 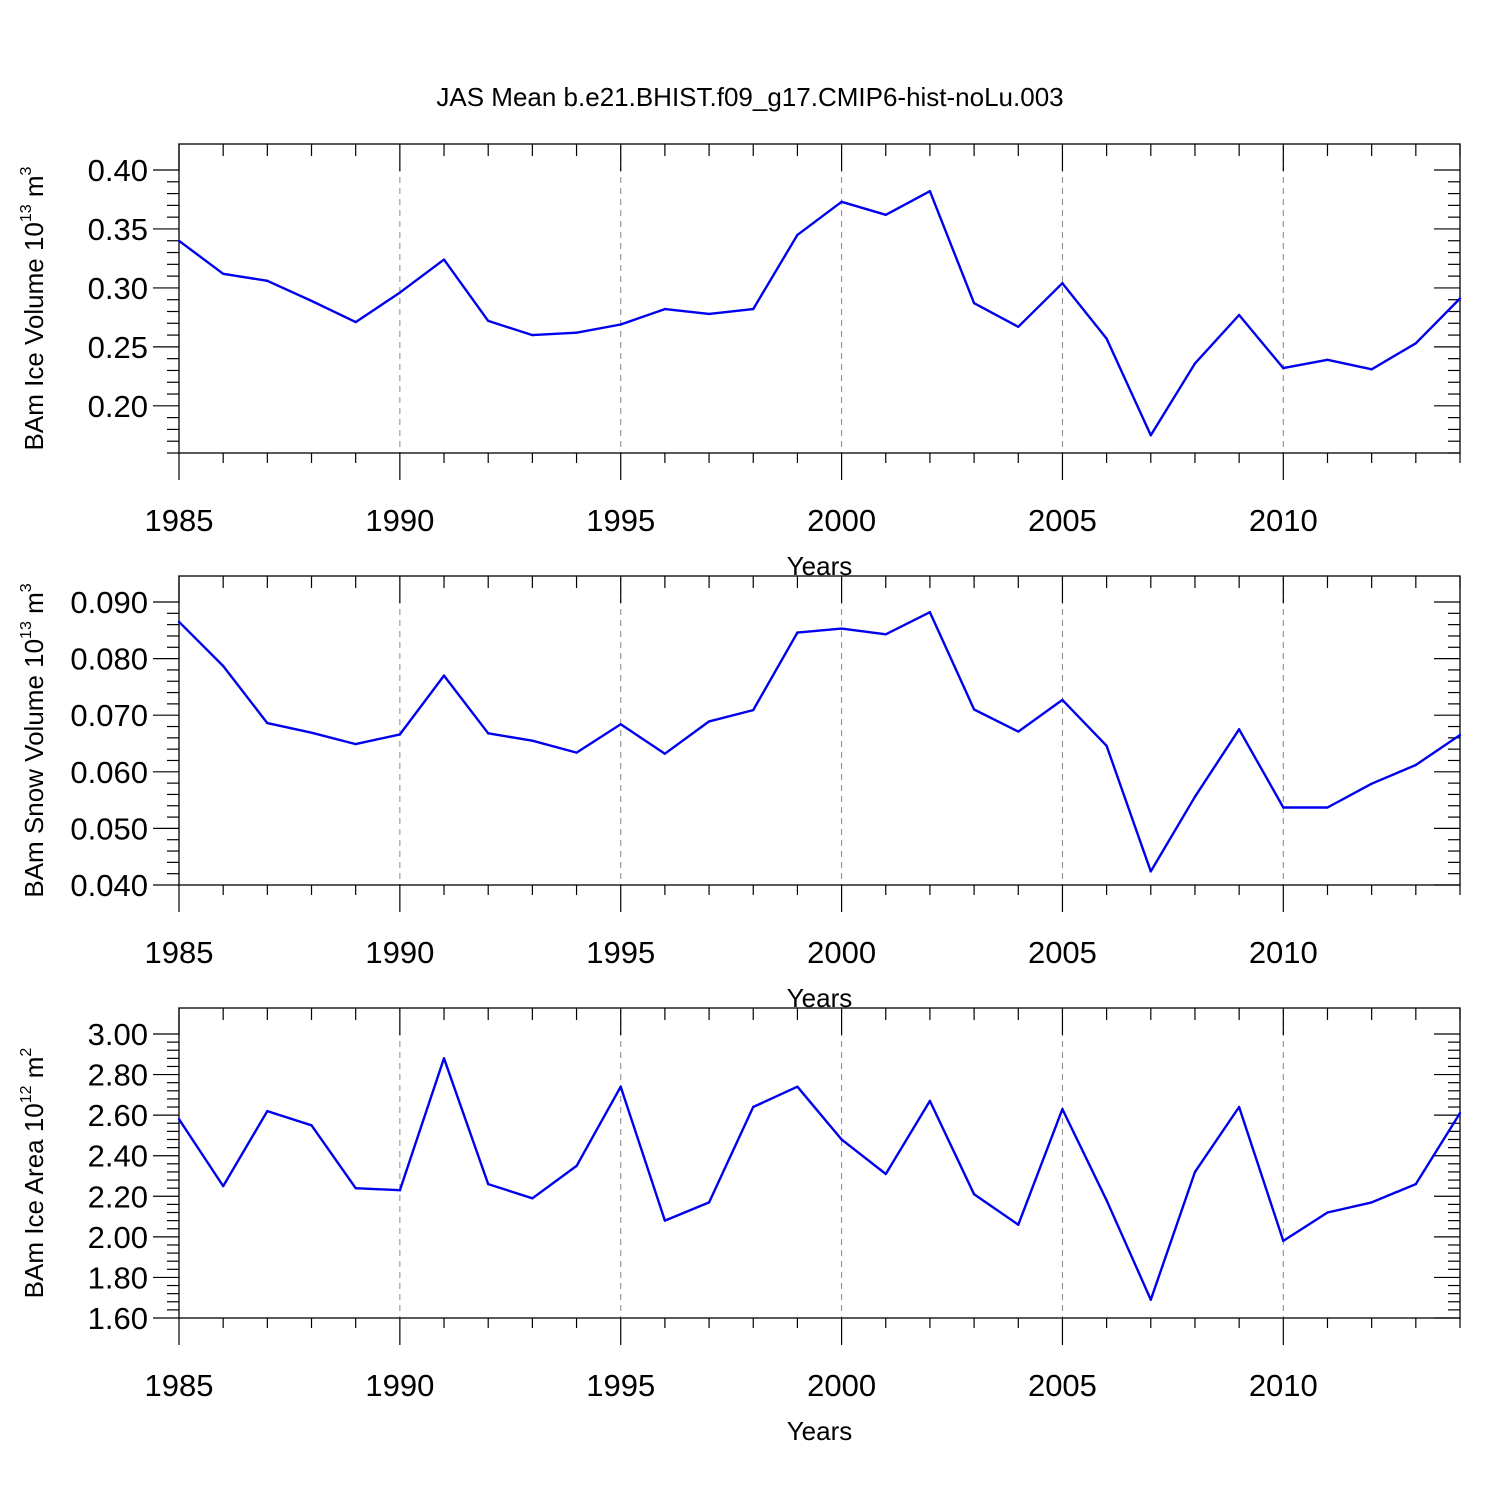 What do you see at coordinates (819, 313) in the screenshot?
I see `series-line-ice-volume` at bounding box center [819, 313].